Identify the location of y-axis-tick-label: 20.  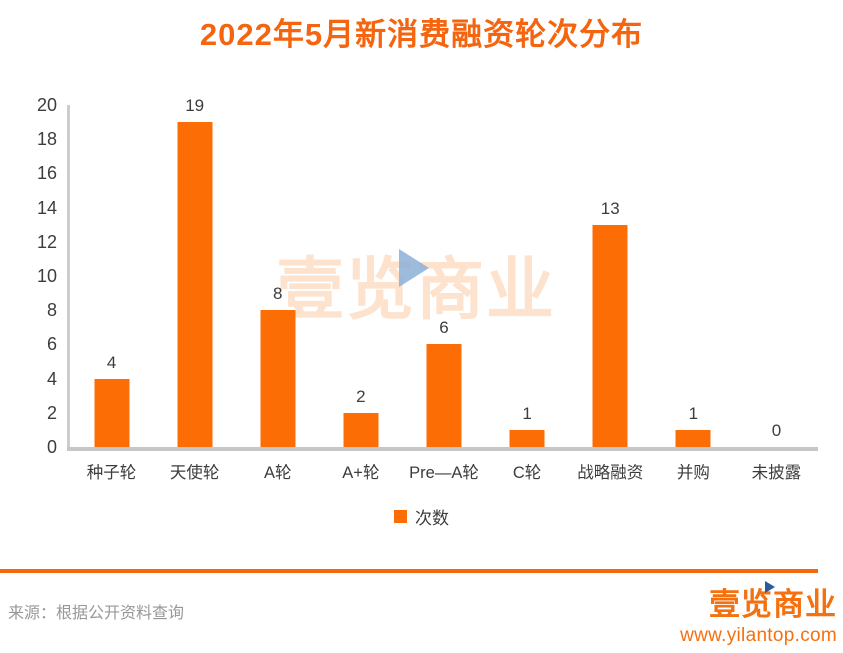
(46, 105).